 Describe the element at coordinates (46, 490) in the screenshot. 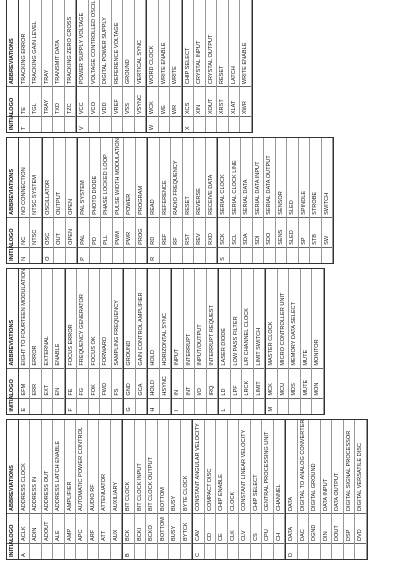

I see `abbreviation: ADDRESS OUT` at that location.